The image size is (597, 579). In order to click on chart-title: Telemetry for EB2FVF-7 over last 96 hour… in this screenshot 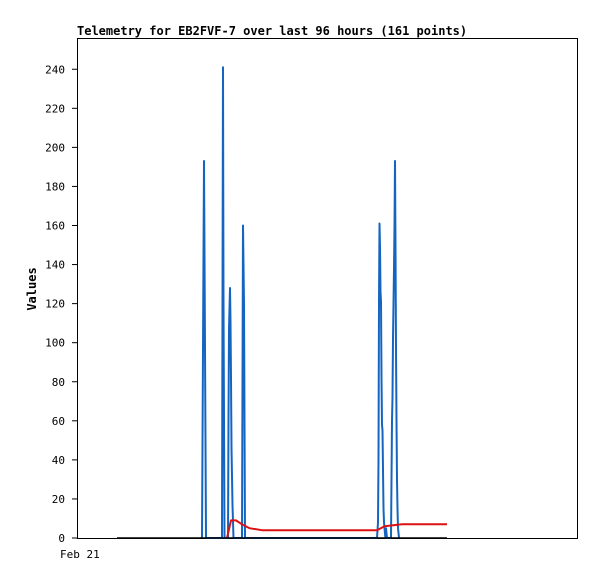, I will do `click(272, 31)`.